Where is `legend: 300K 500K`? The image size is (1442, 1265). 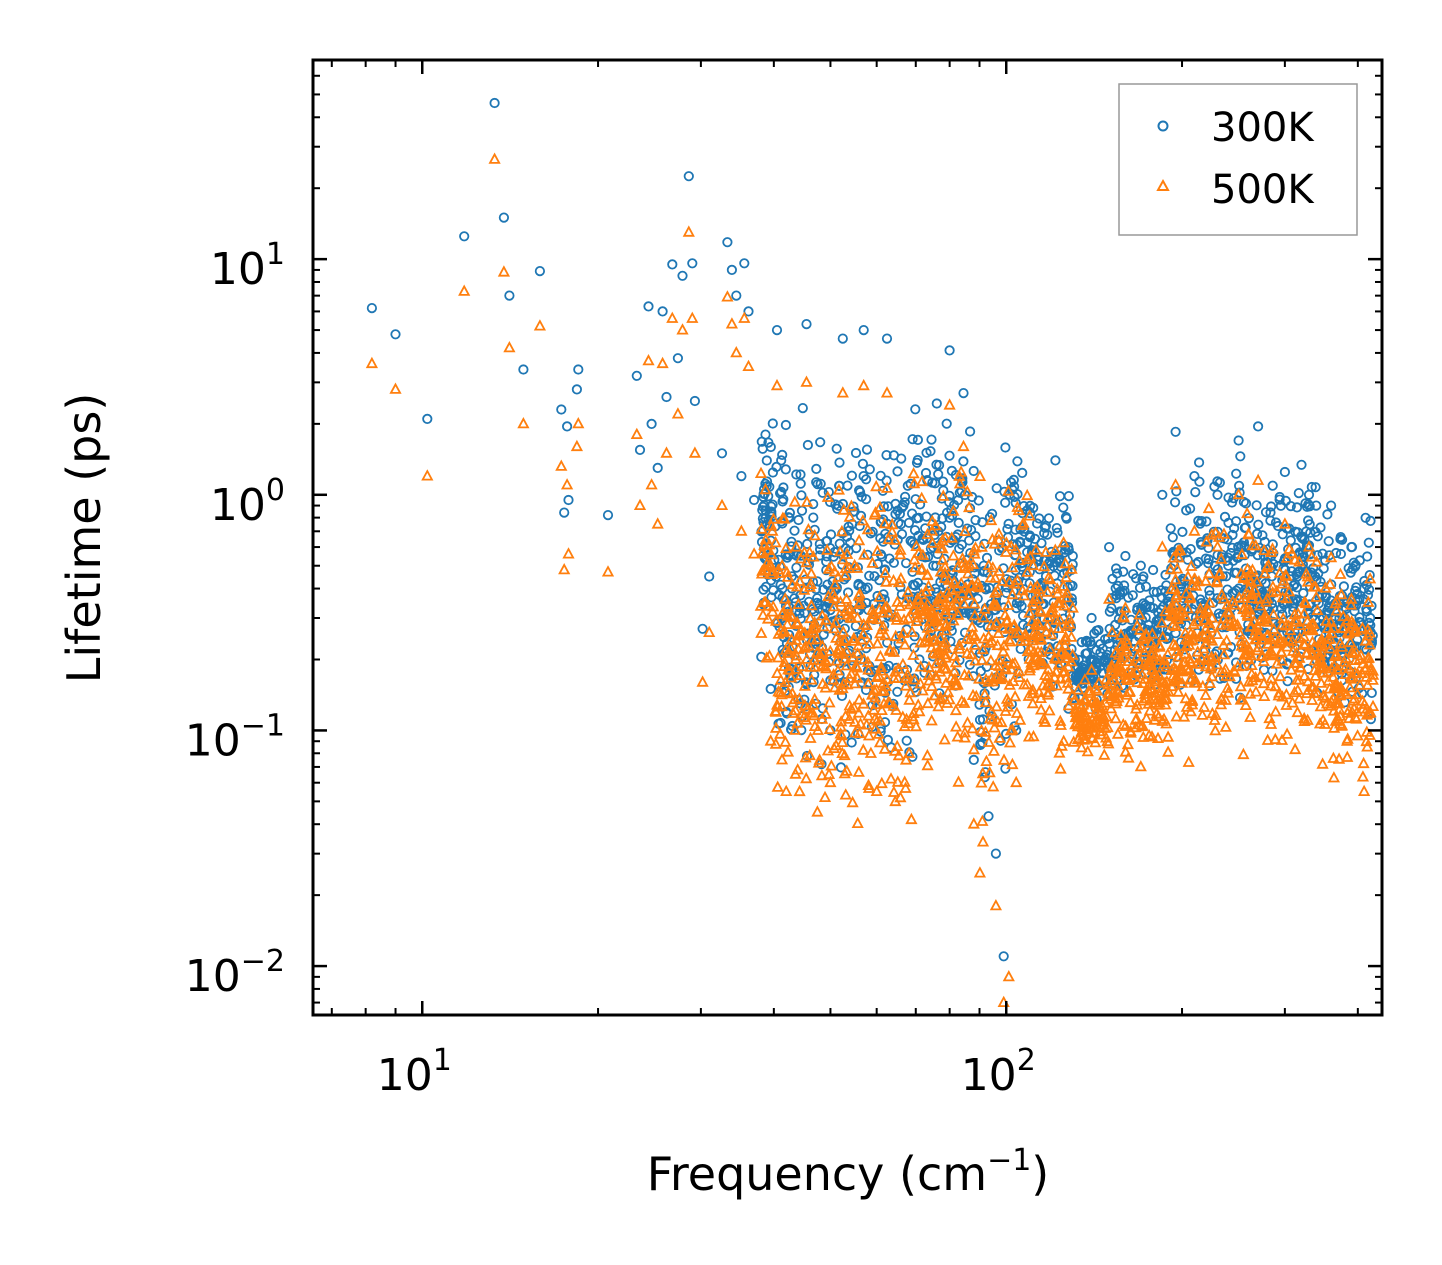 legend: 300K 500K is located at coordinates (1238, 159).